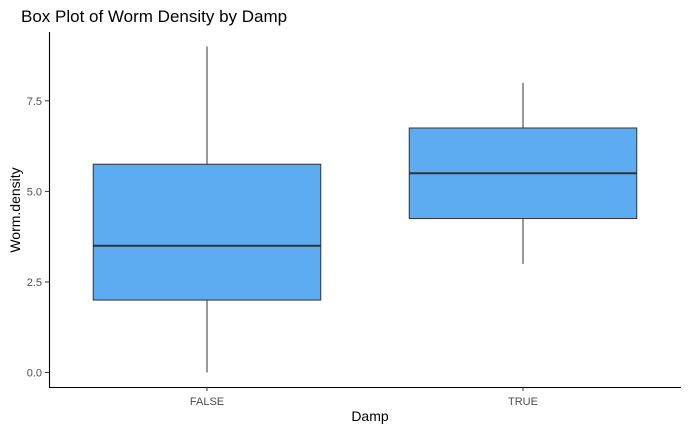 This screenshot has width=700, height=432. Describe the element at coordinates (207, 232) in the screenshot. I see `box-false` at that location.